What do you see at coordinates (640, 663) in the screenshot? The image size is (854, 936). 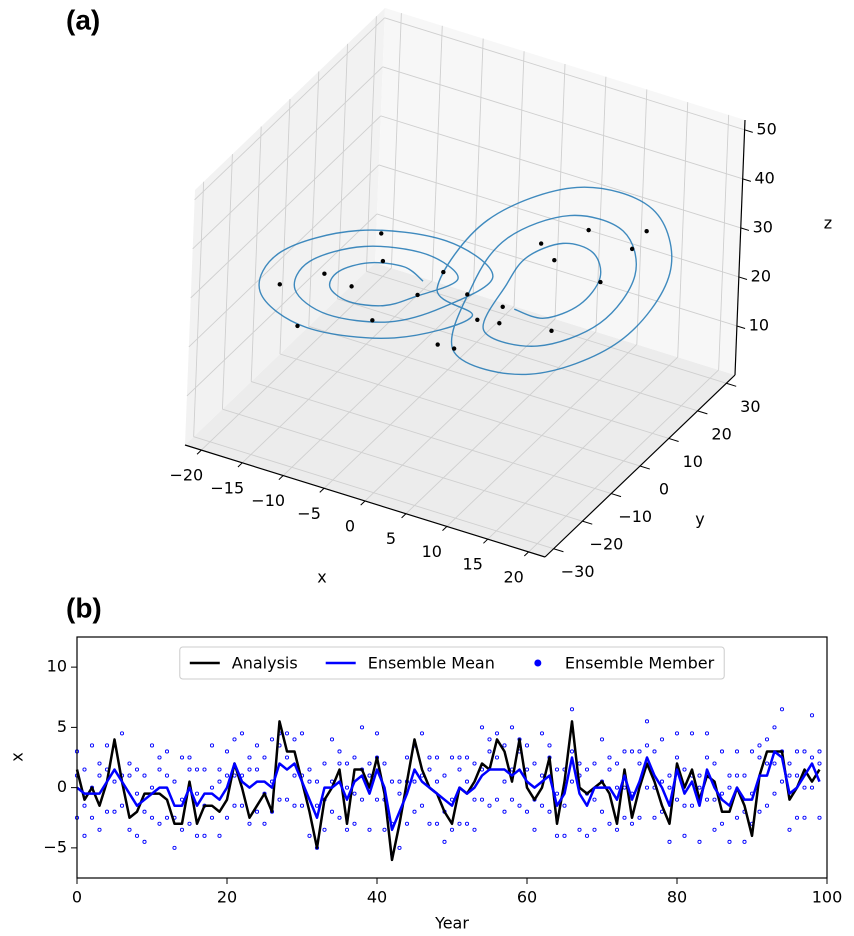 I see `legend-label: Ensemble Member` at bounding box center [640, 663].